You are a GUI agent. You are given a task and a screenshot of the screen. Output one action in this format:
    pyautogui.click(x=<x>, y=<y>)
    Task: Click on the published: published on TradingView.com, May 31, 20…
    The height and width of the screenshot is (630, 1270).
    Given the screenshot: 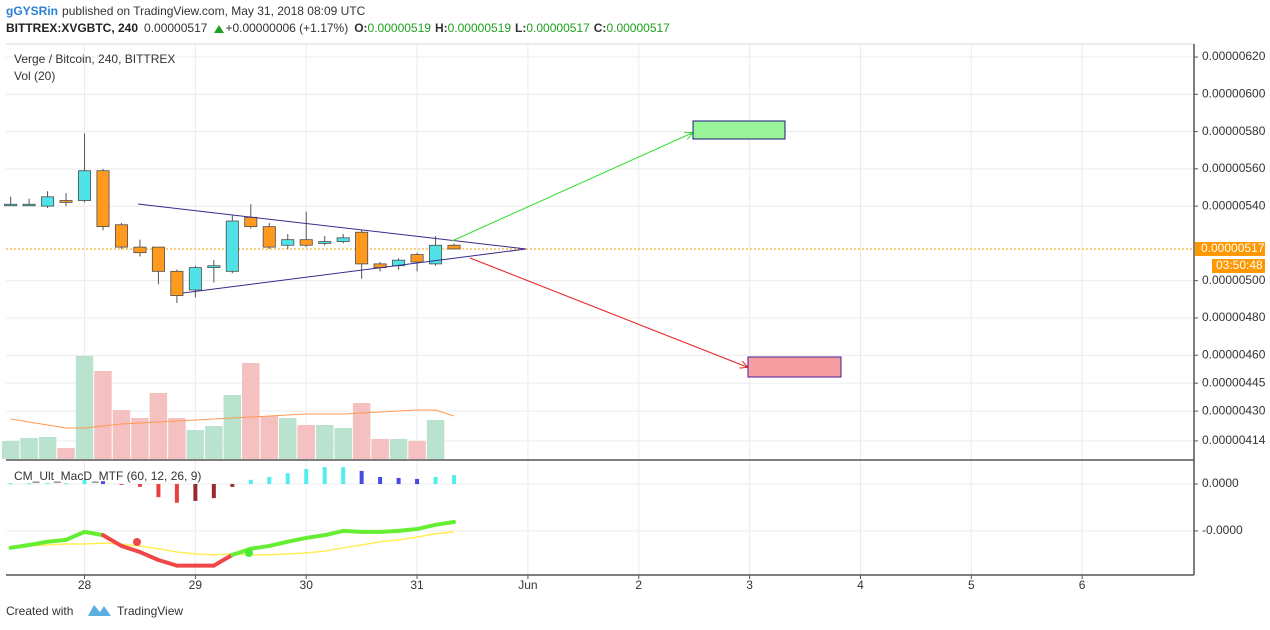 What is the action you would take?
    pyautogui.click(x=214, y=11)
    